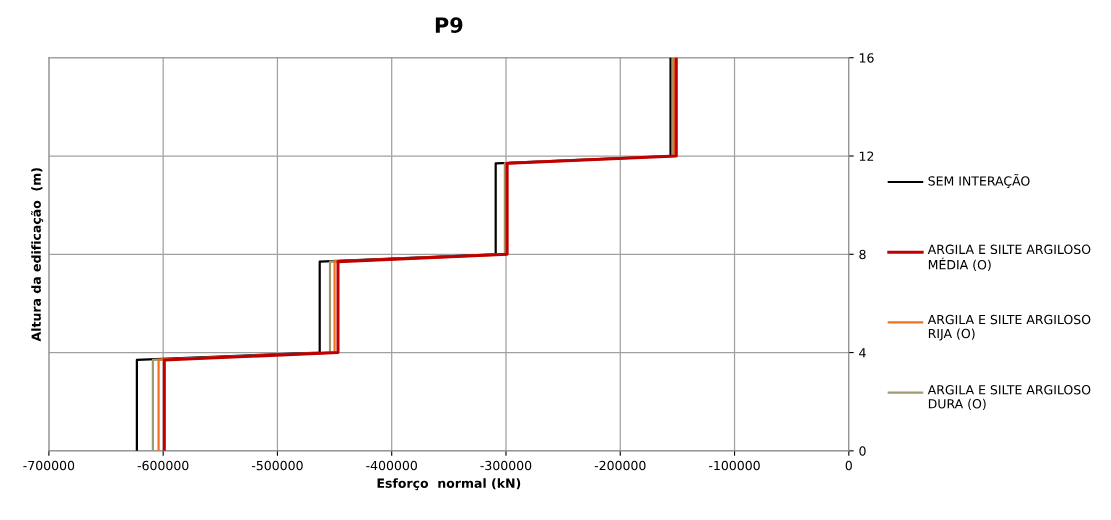  I want to click on x-tick-label: -100000, so click(734, 465).